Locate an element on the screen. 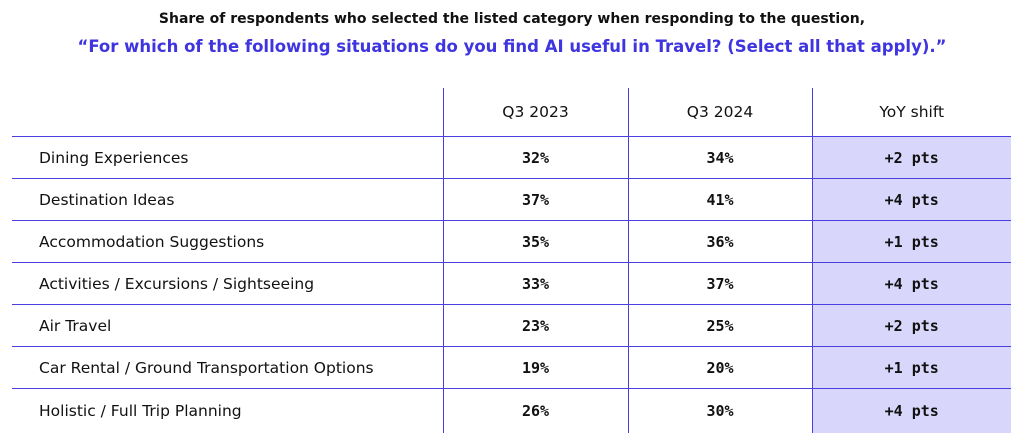 This screenshot has height=444, width=1024. value-q3-2023: 37% is located at coordinates (535, 199).